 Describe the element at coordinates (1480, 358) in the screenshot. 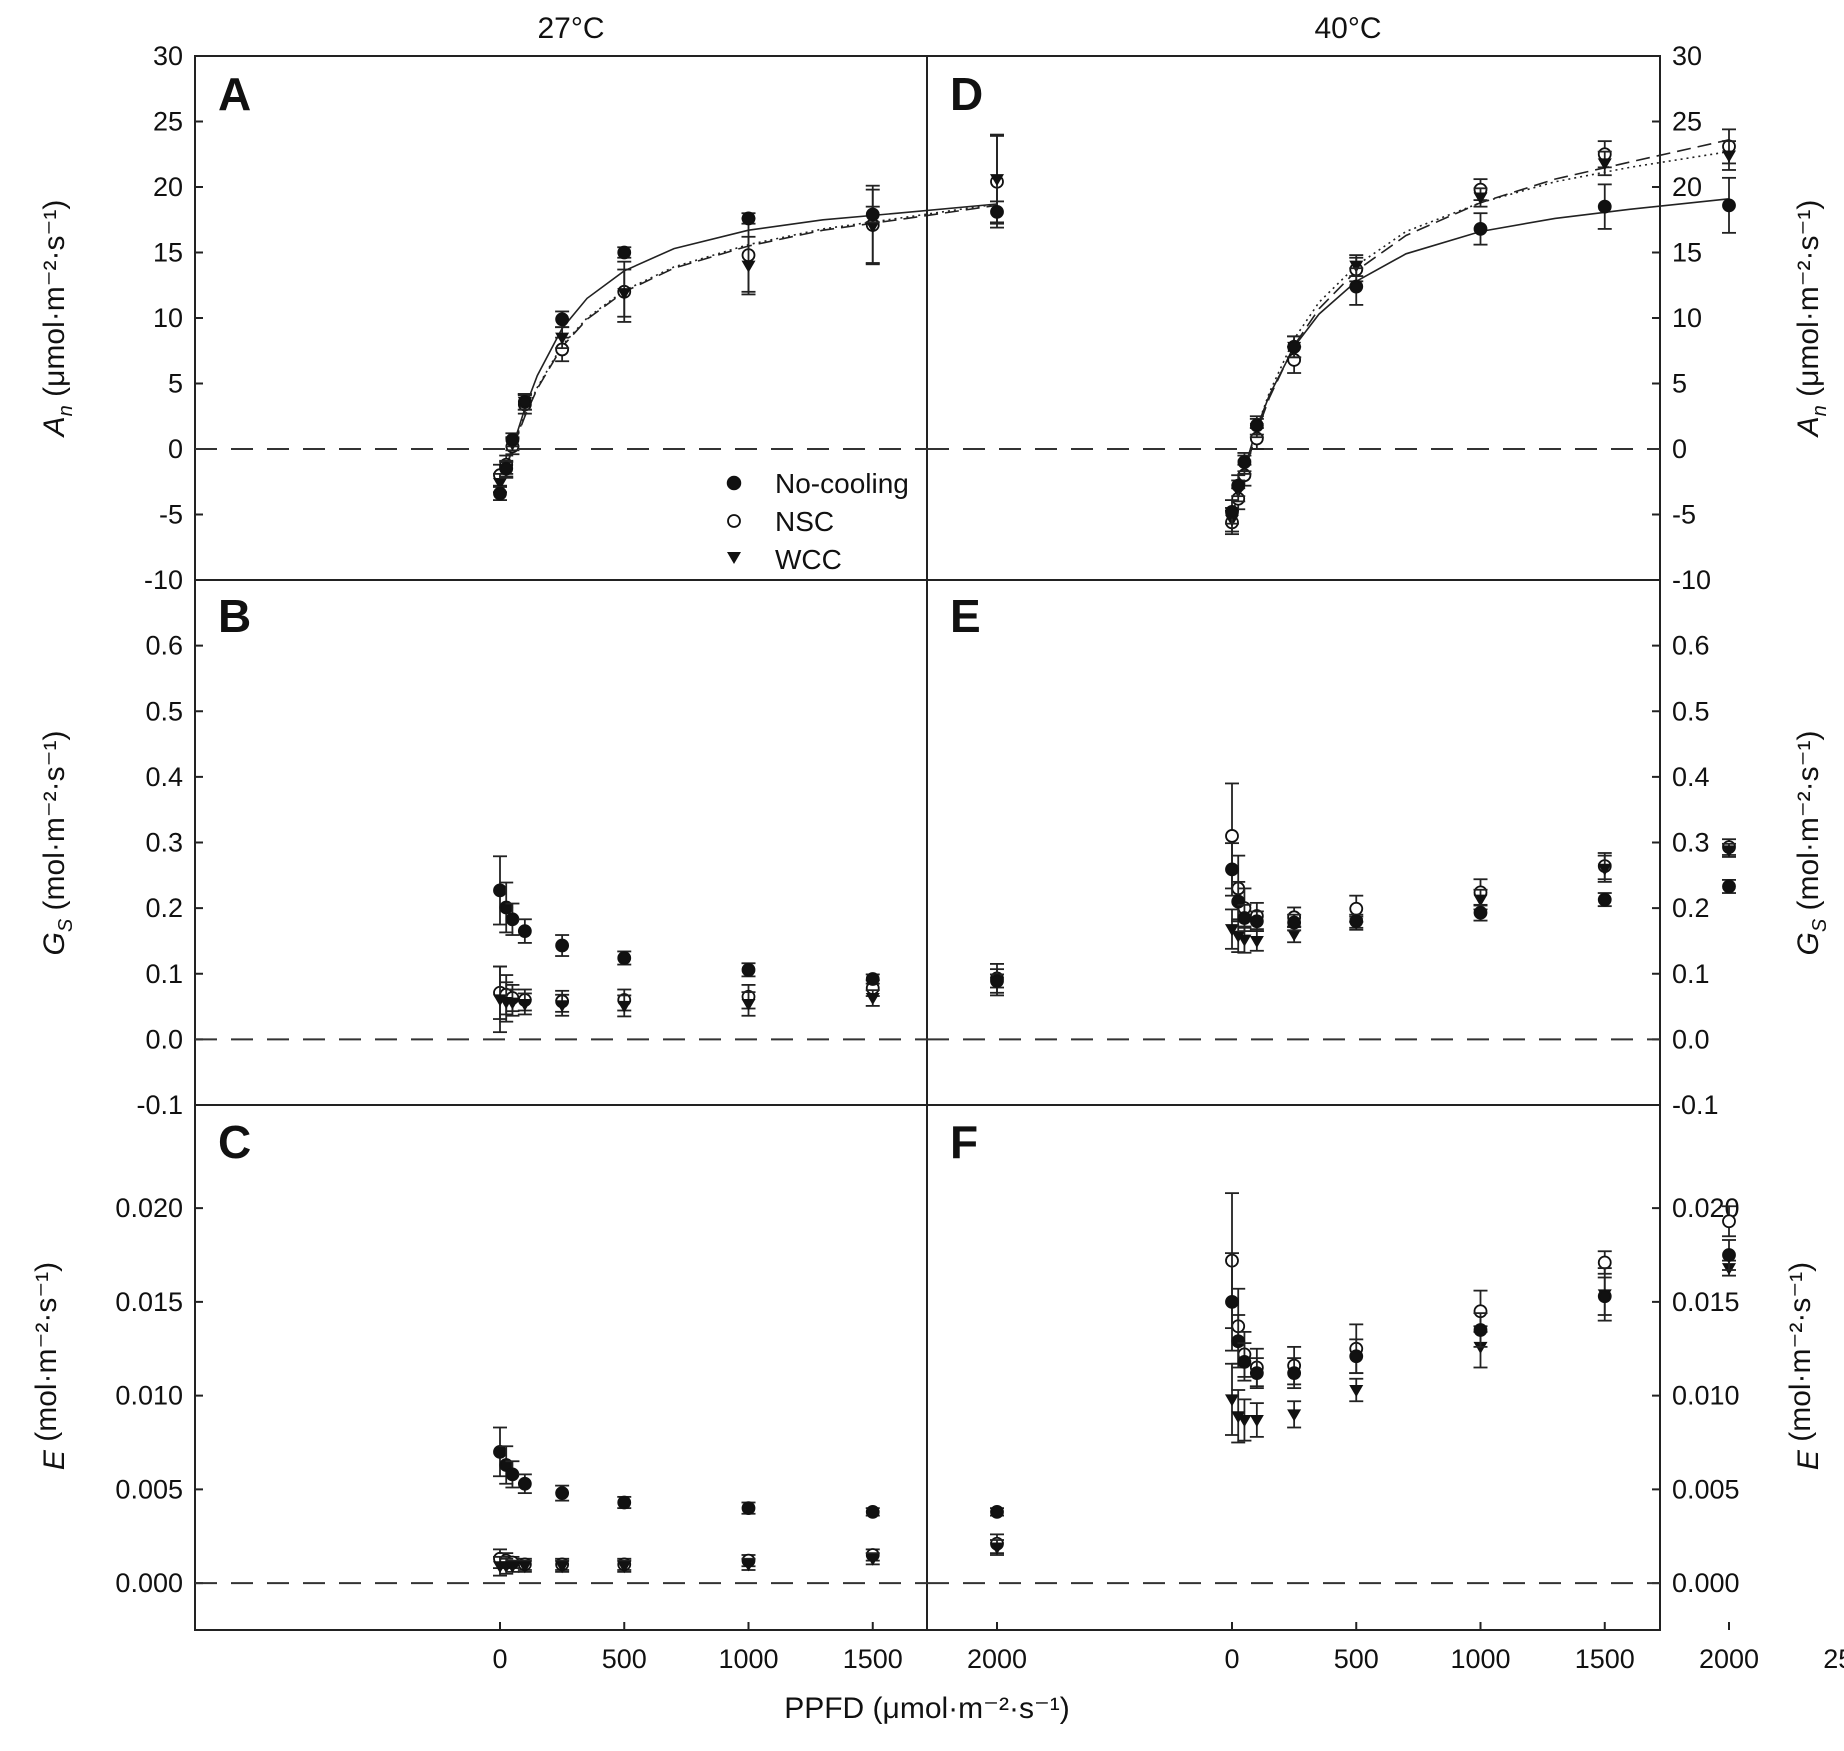

I see `fit-curve-no-cooling` at that location.